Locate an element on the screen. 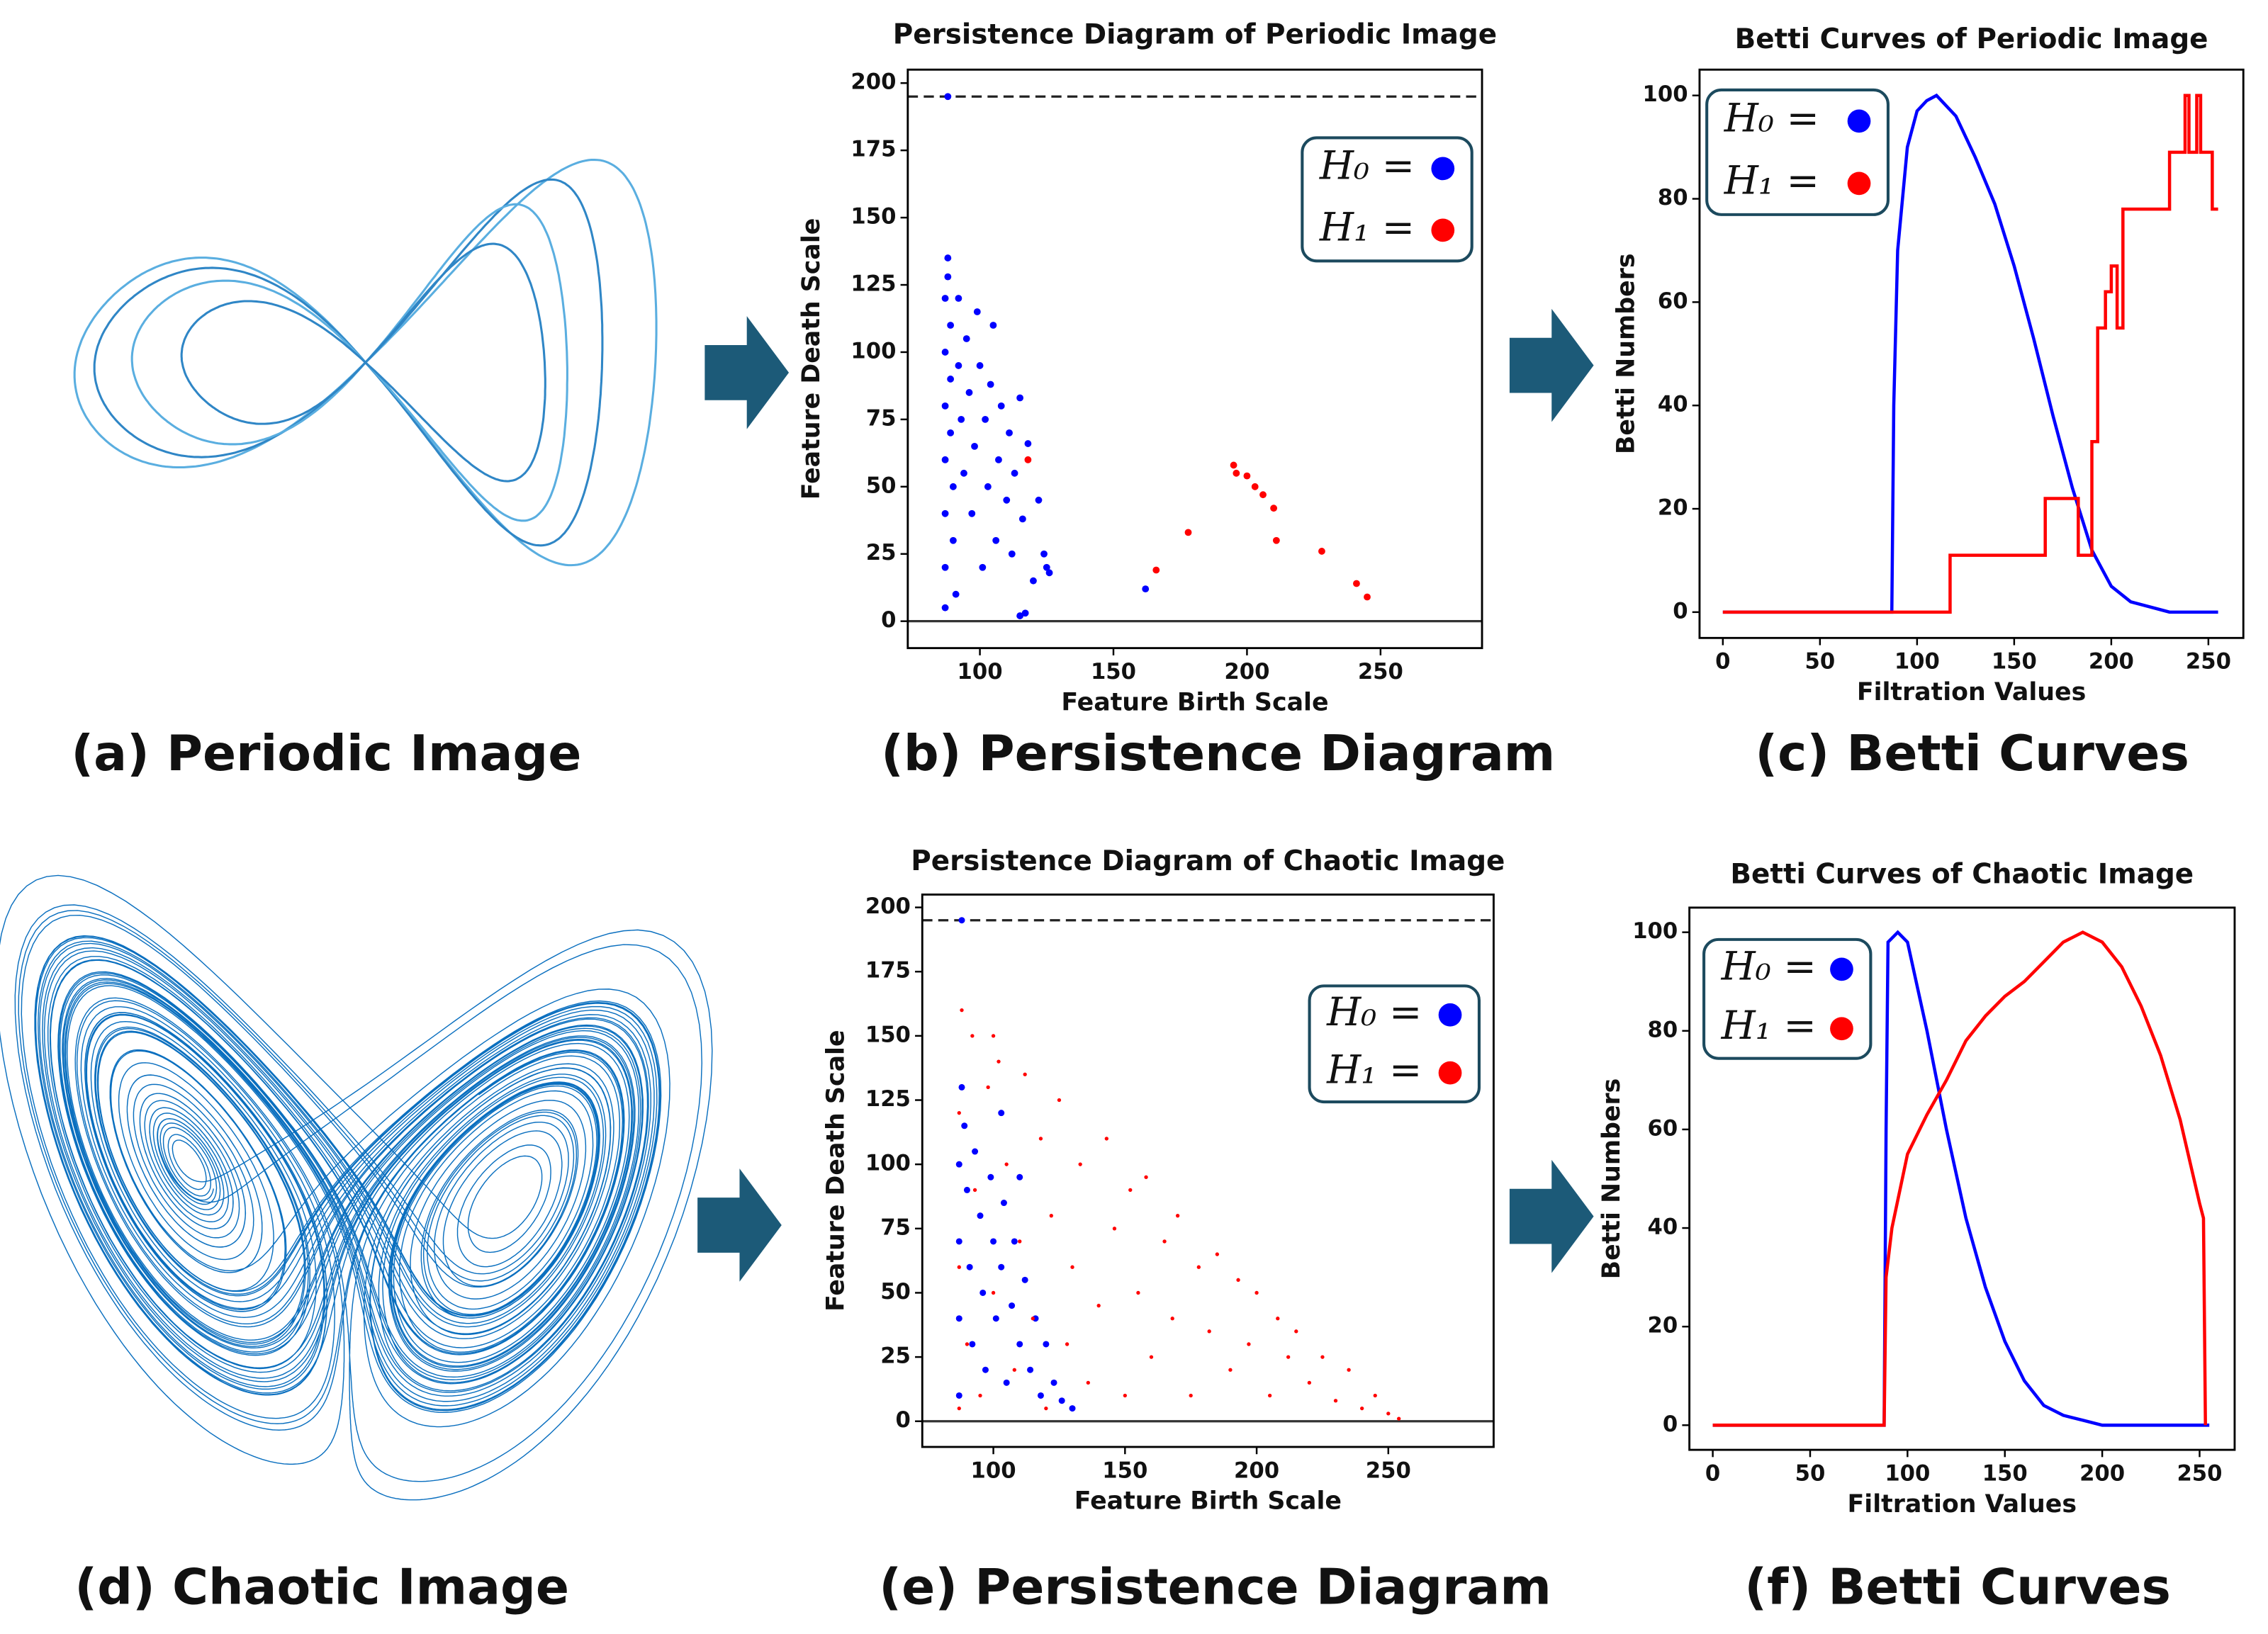 The width and height of the screenshot is (2268, 1634). x-axis-label: Feature Birth Scale is located at coordinates (1208, 1501).